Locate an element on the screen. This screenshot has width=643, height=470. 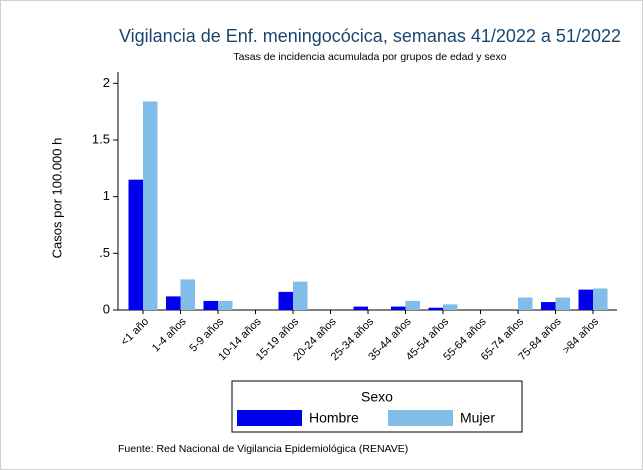
y-tick-label: .5 is located at coordinates (104, 252).